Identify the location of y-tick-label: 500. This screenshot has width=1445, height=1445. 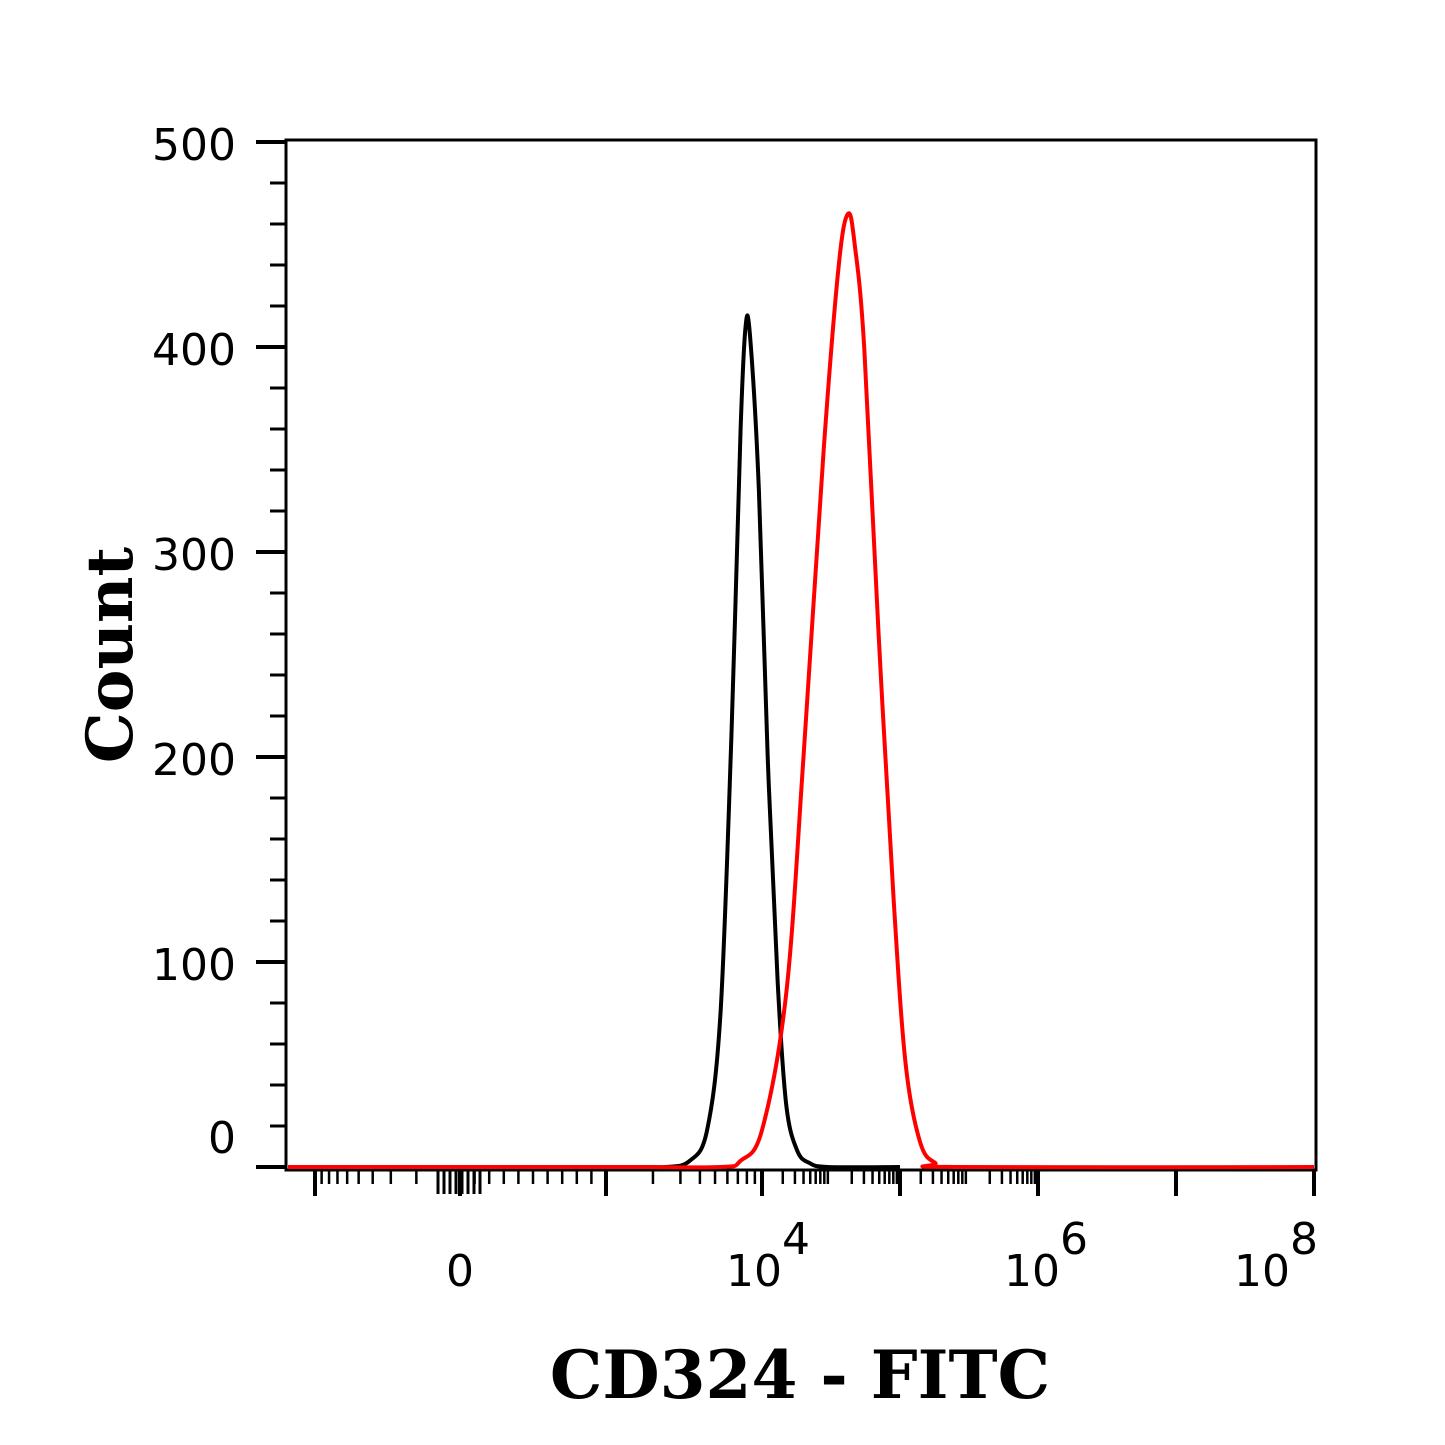
(194, 145).